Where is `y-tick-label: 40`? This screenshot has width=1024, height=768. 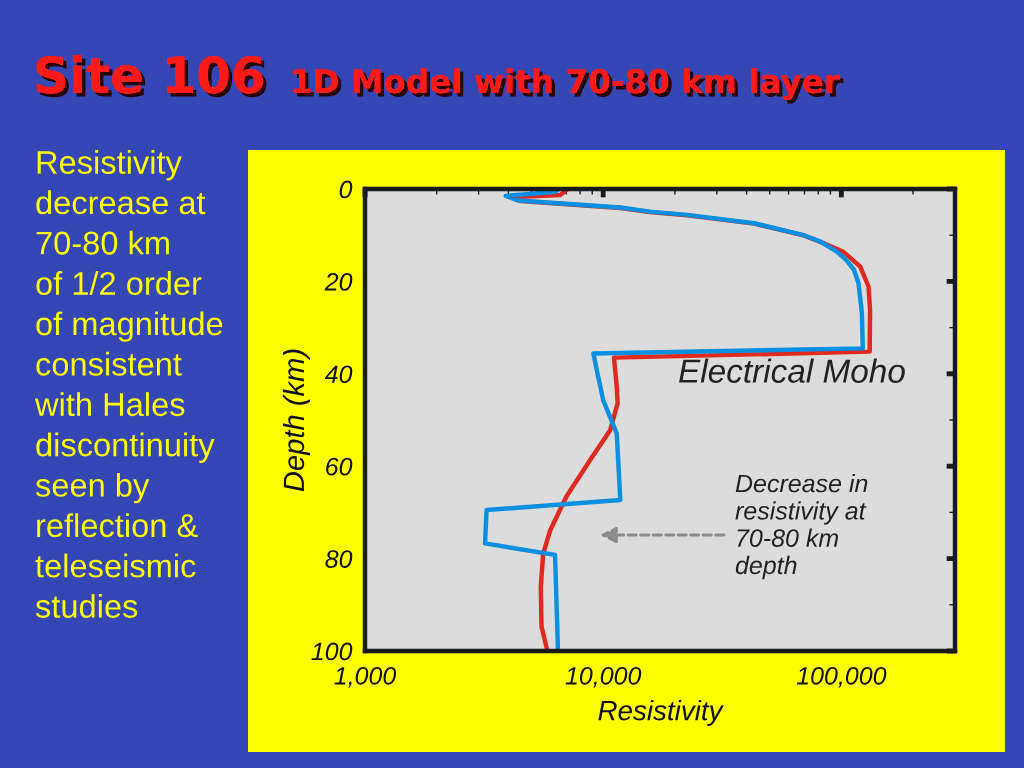 y-tick-label: 40 is located at coordinates (338, 374).